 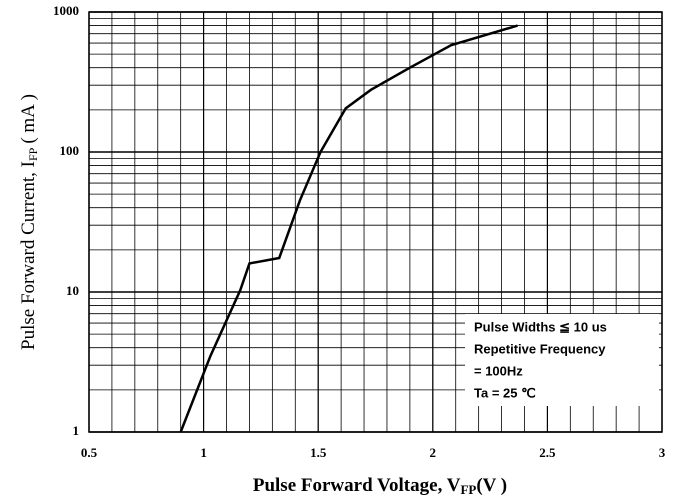 What do you see at coordinates (505, 392) in the screenshot?
I see `annotation: Ta = 25 ℃` at bounding box center [505, 392].